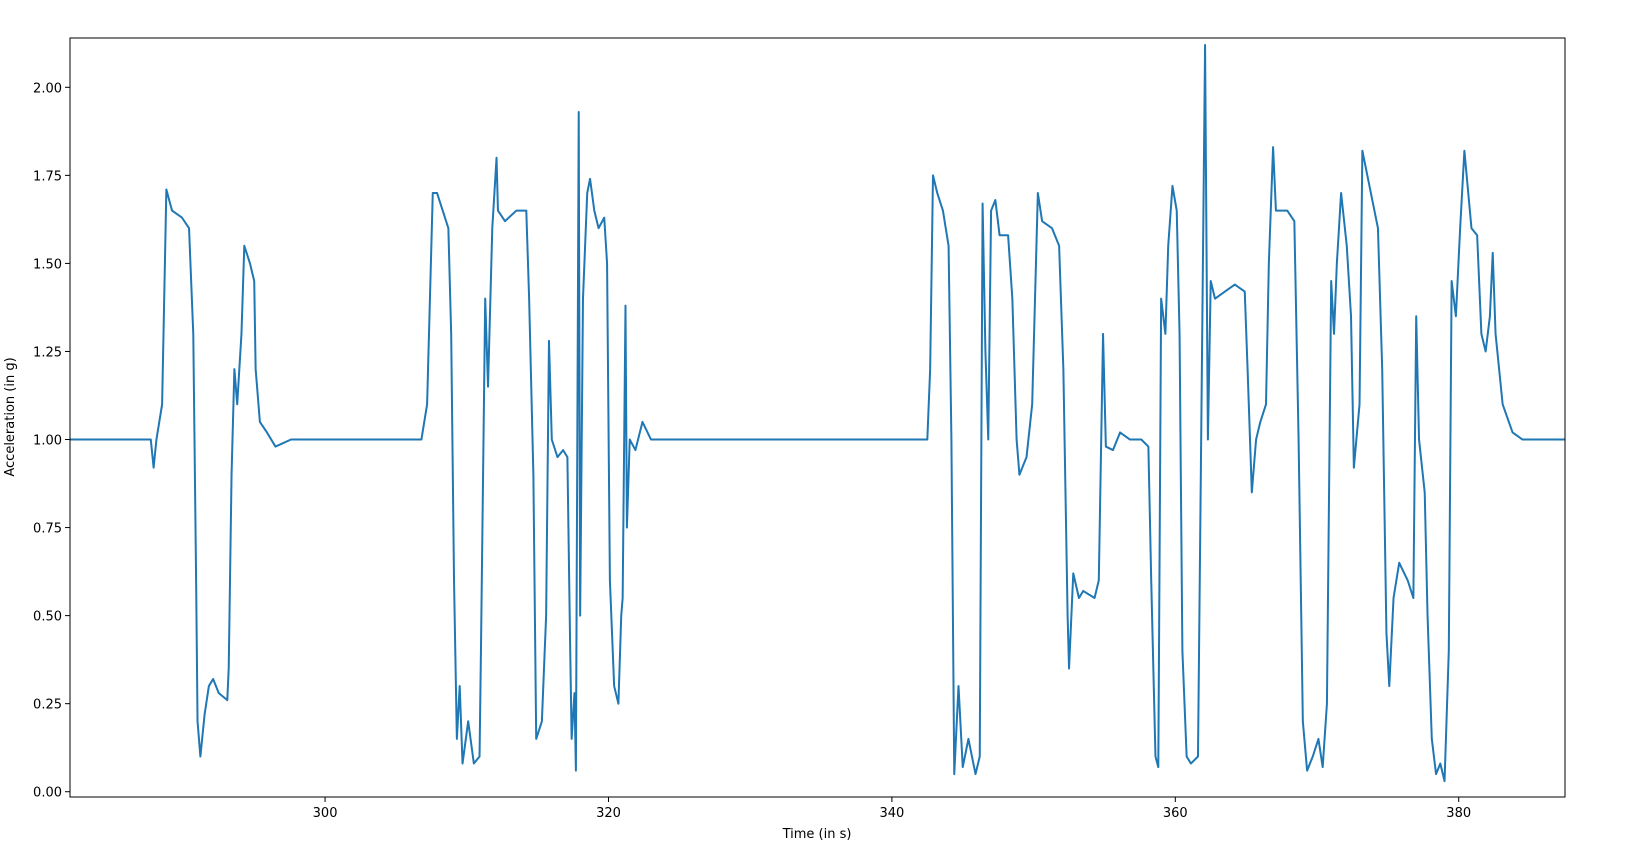  What do you see at coordinates (1175, 813) in the screenshot?
I see `x-tick-label: 360` at bounding box center [1175, 813].